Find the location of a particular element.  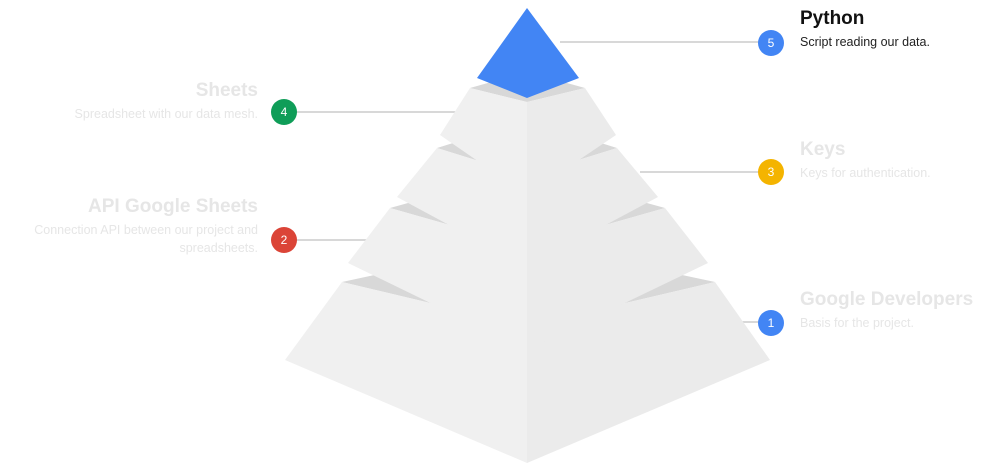

layer-4-label: Sheets Spreadsheet with our data mesh. is located at coordinates (129, 101).